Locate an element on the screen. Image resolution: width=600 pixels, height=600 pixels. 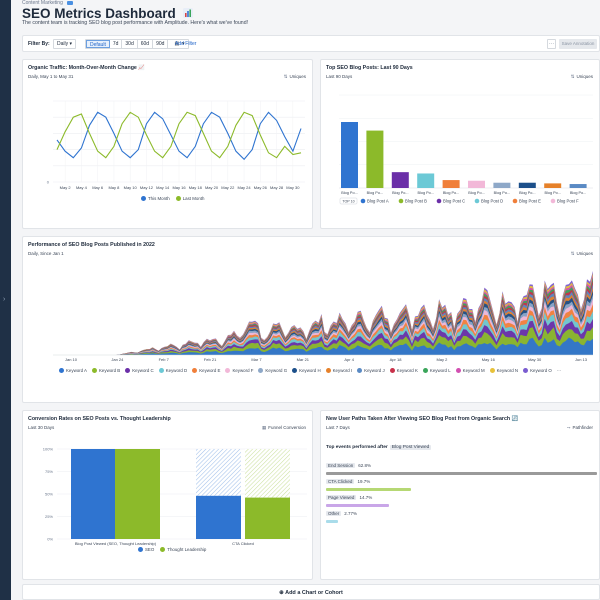
legend-item-label: Blog Post F is located at coordinates (568, 201).